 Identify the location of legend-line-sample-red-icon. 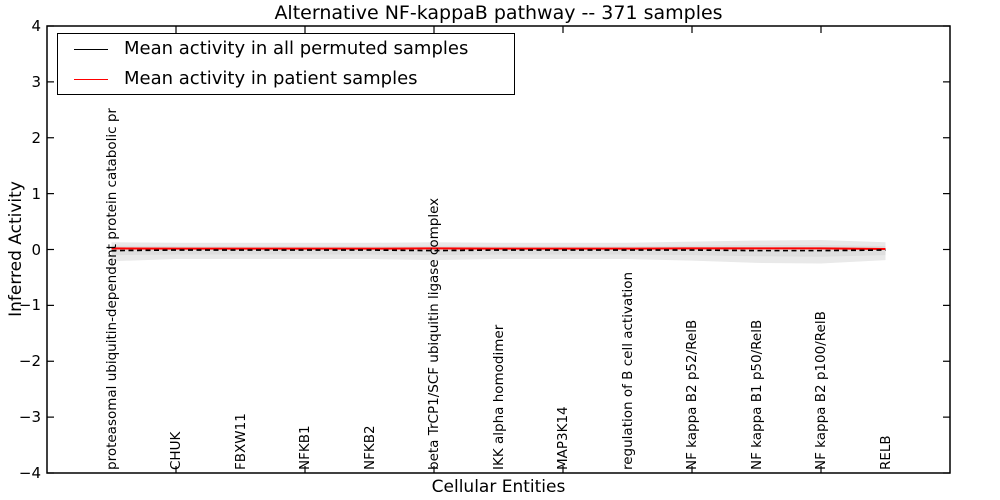
(91, 79).